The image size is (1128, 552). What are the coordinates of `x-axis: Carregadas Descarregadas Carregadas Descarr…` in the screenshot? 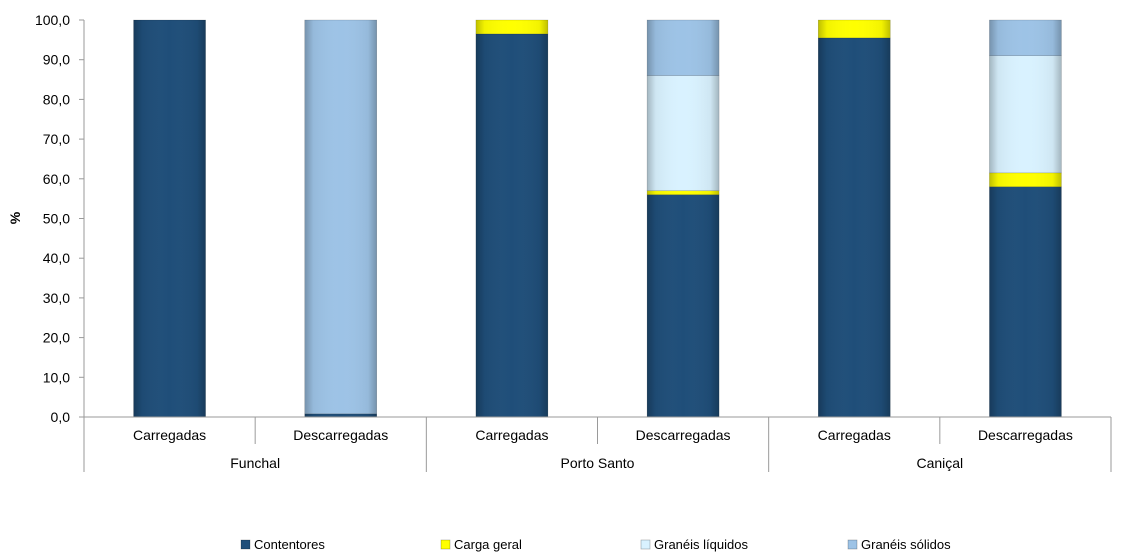 It's located at (597, 444).